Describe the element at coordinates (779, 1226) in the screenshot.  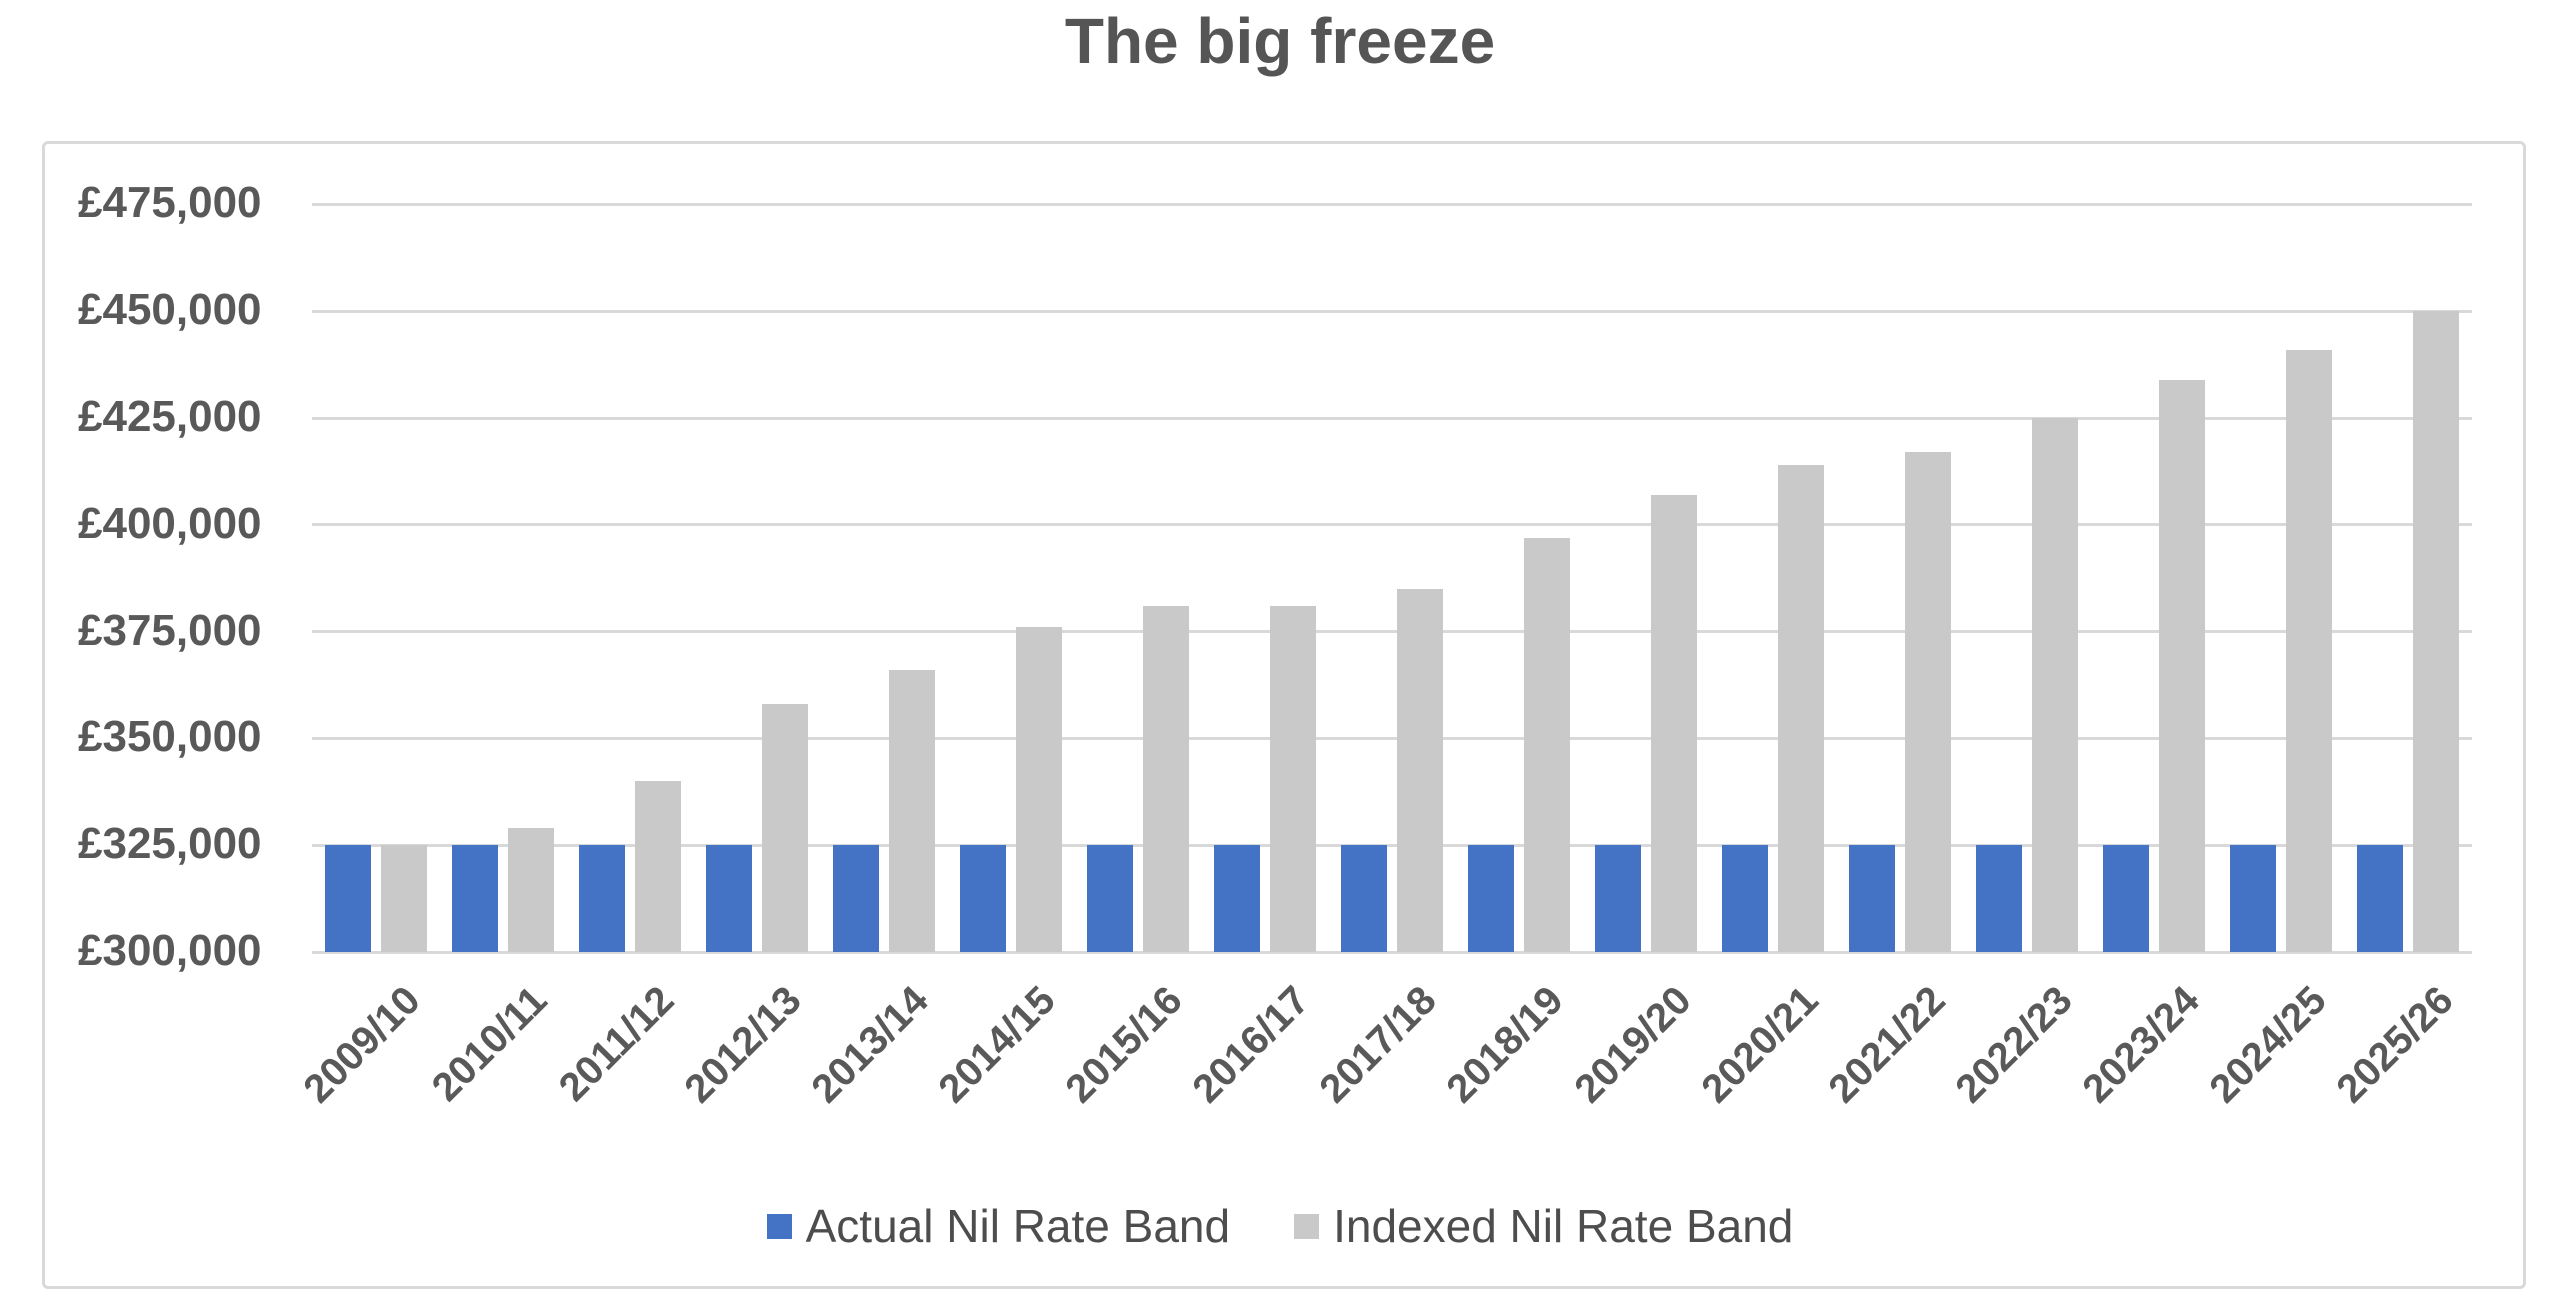
I see `legend-marker-actual-icon` at that location.